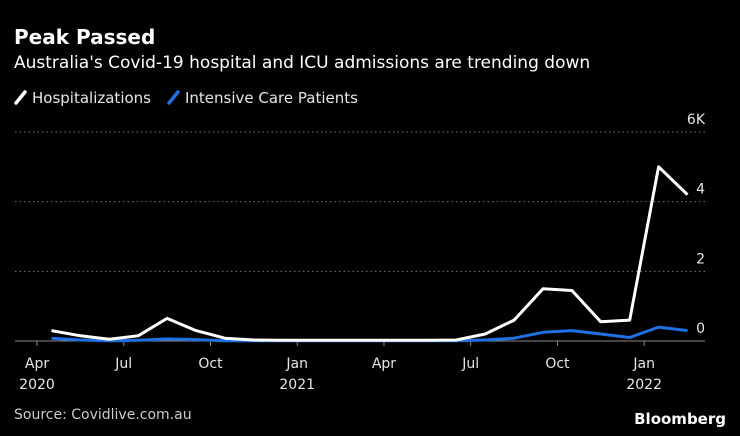  I want to click on y-tick-label: 2, so click(700, 259).